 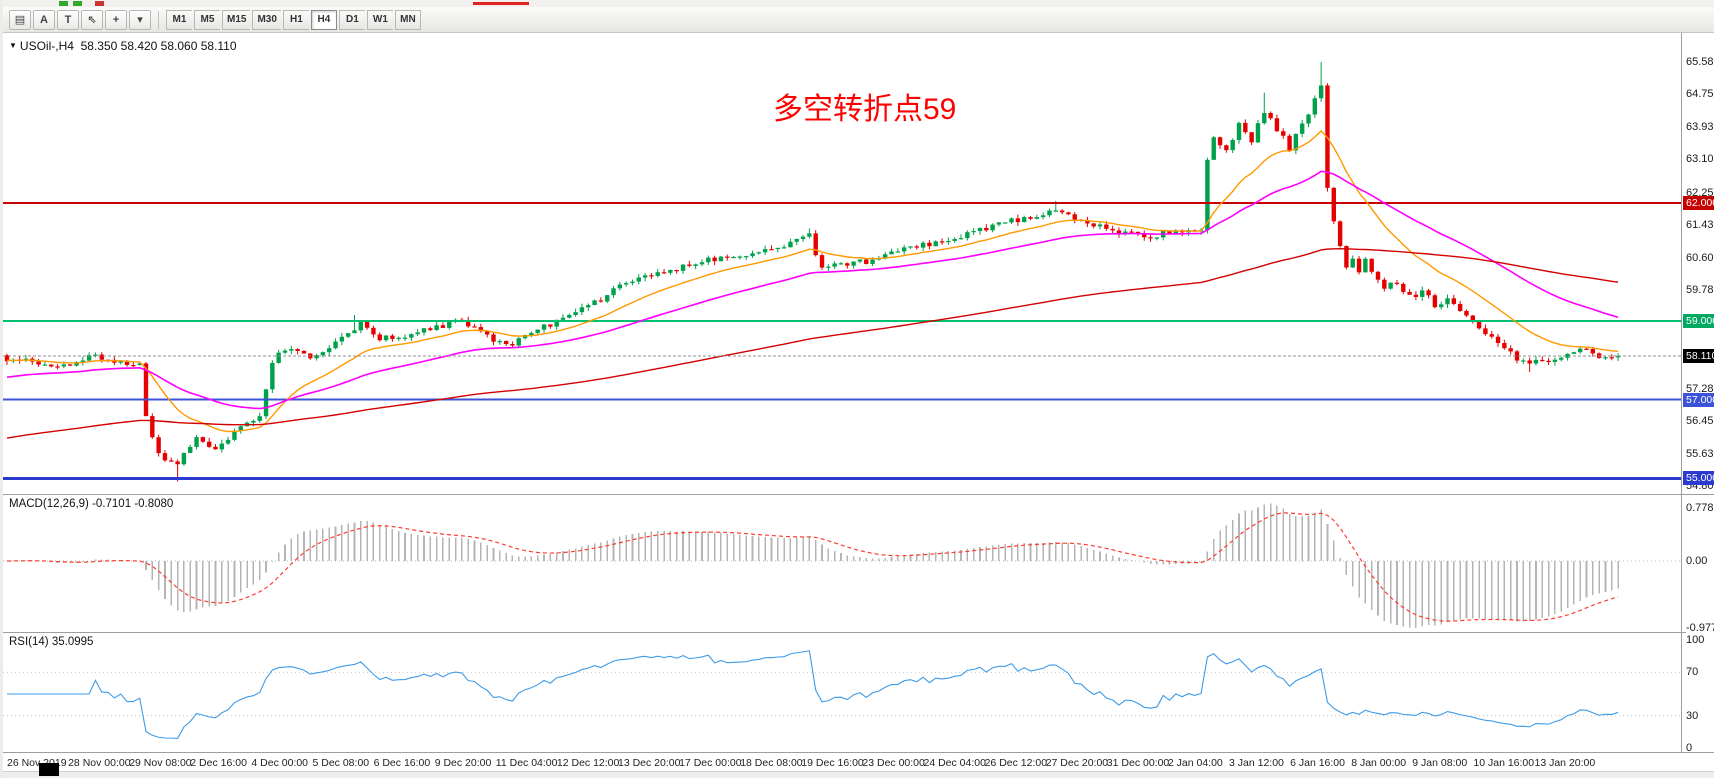 I want to click on price-scale-label: 56.455, so click(x=1700, y=421).